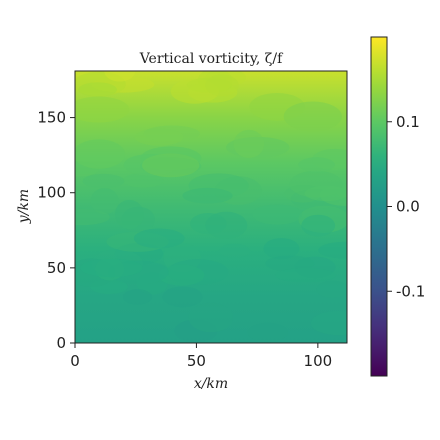 The image size is (440, 440). I want to click on colorbar-tick-label: 0.0, so click(408, 207).